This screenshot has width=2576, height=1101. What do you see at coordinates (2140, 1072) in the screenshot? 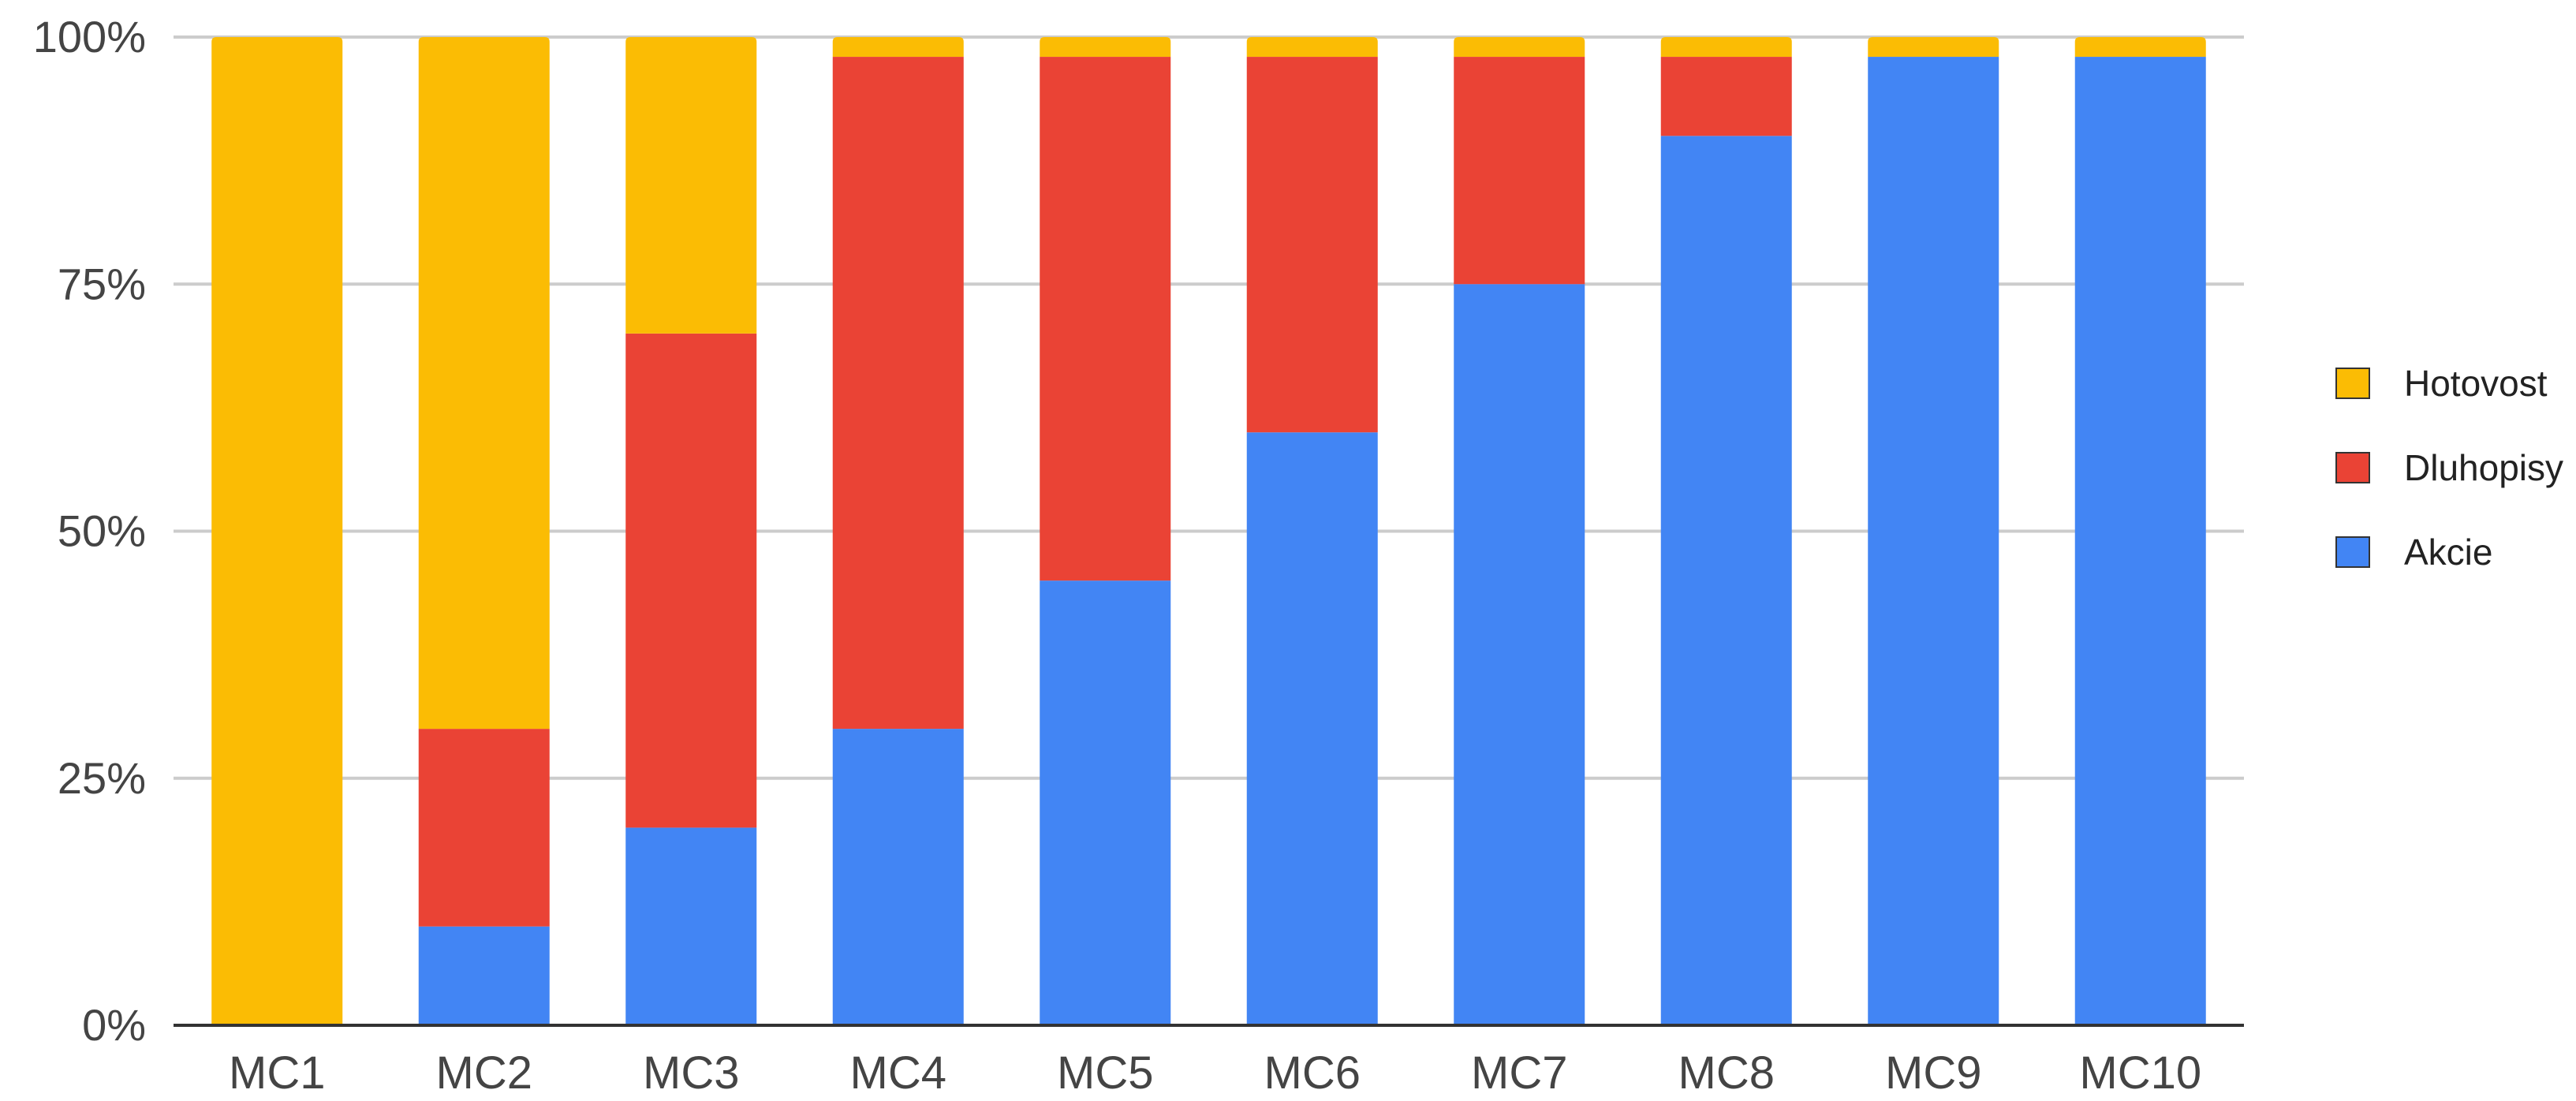
I see `x-tick-label: MC10` at bounding box center [2140, 1072].